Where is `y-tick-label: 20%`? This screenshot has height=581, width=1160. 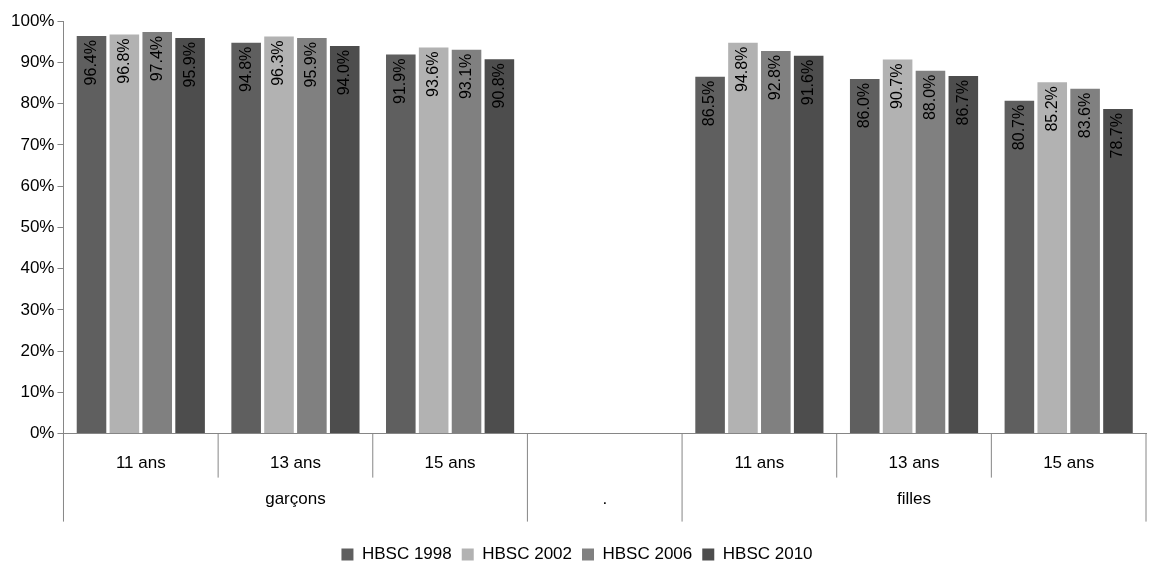
y-tick-label: 20% is located at coordinates (37, 350).